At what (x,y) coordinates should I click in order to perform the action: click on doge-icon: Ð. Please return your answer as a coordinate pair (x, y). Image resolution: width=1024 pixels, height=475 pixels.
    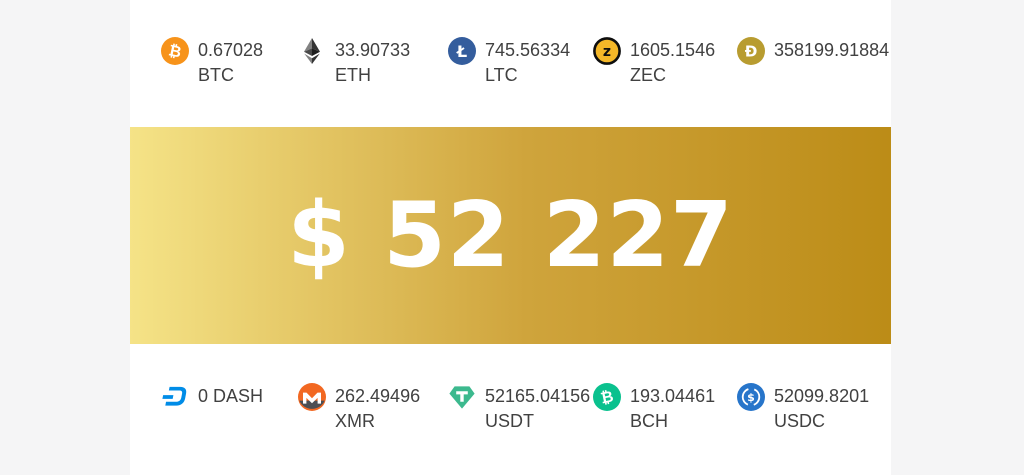
    Looking at the image, I should click on (751, 51).